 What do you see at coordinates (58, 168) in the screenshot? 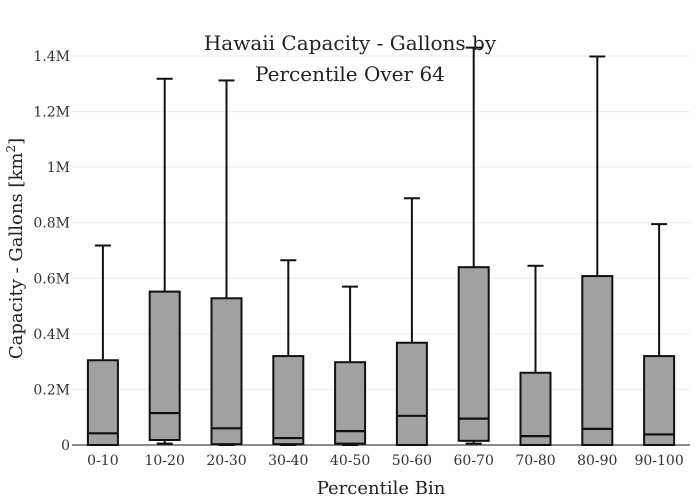
I see `y-tick-label: 1M` at bounding box center [58, 168].